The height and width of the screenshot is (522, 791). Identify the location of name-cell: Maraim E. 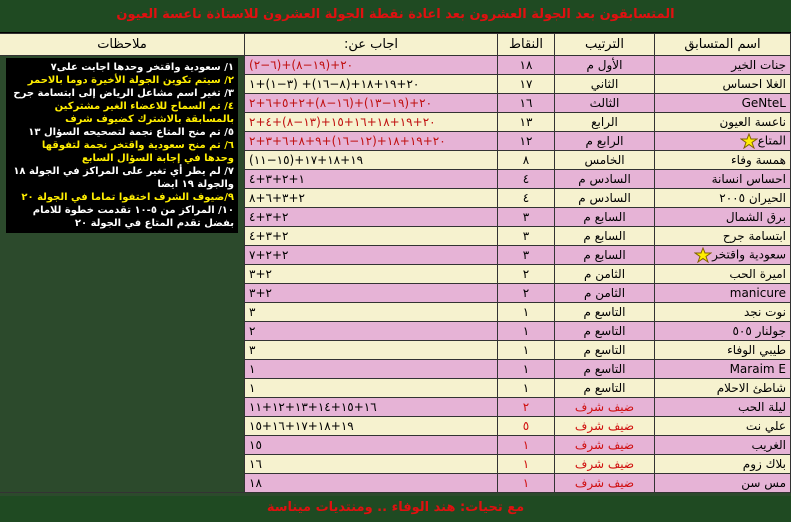
(722, 369).